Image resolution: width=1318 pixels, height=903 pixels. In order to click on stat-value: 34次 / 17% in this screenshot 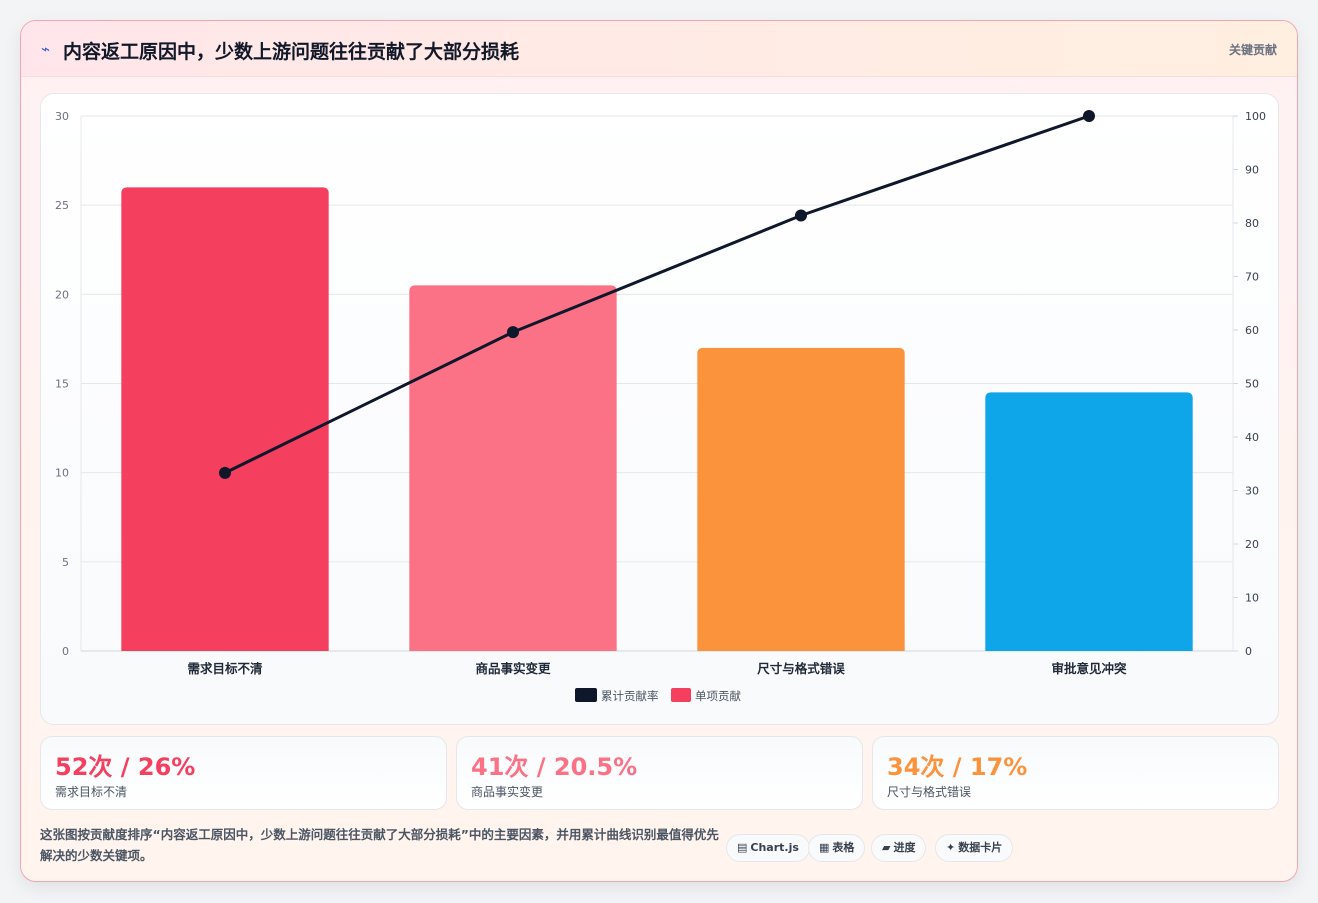, I will do `click(957, 767)`.